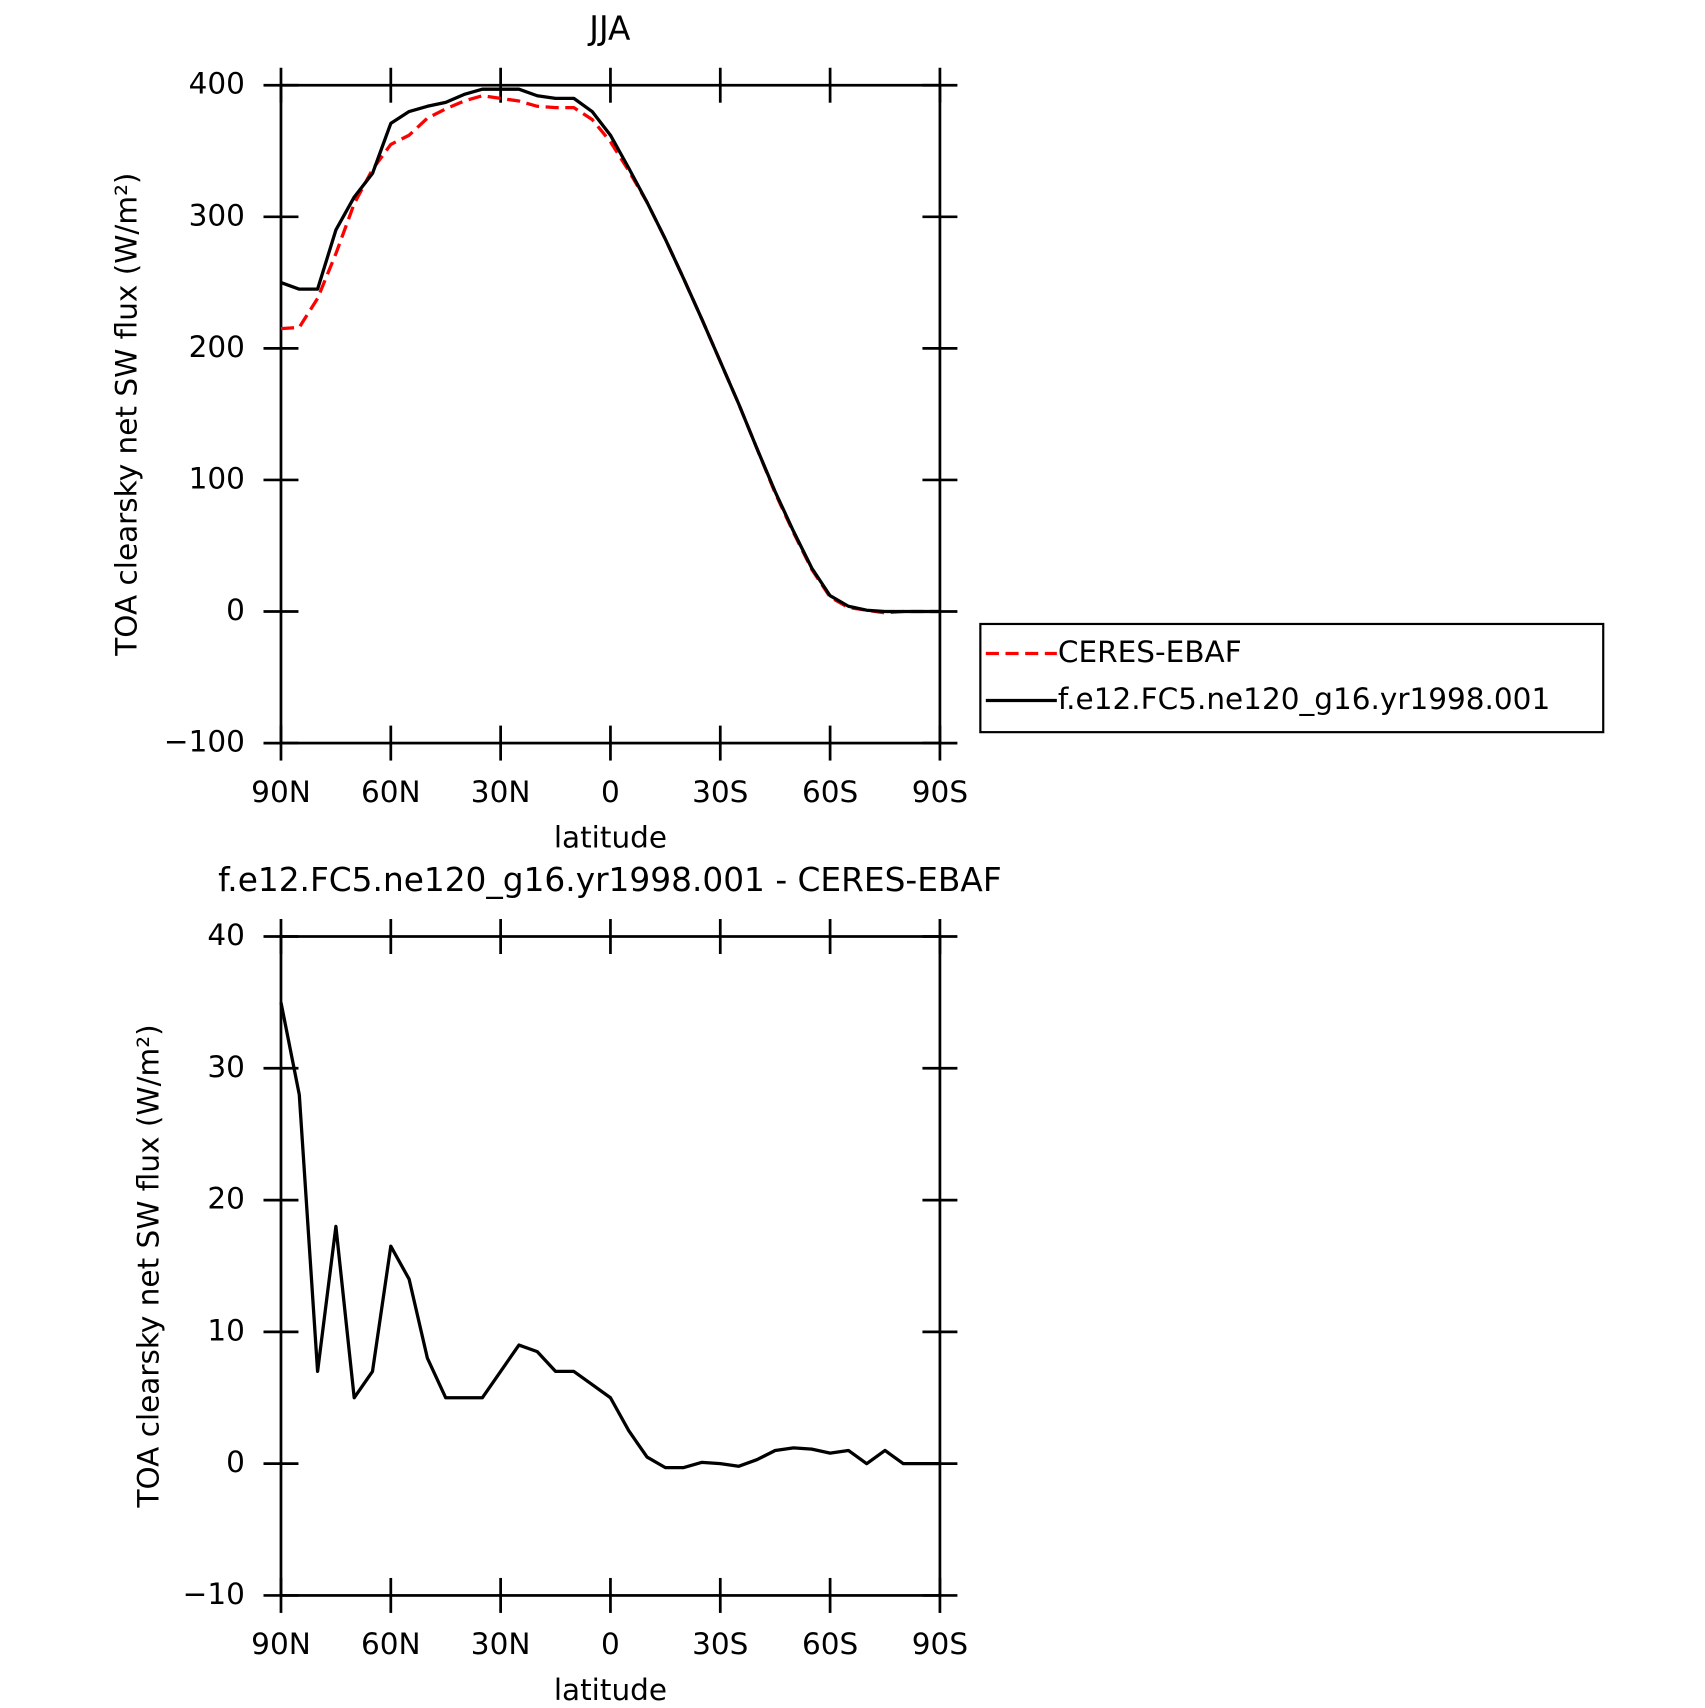 Image resolution: width=1705 pixels, height=1708 pixels. Describe the element at coordinates (217, 478) in the screenshot. I see `y-tick-label: 100` at that location.